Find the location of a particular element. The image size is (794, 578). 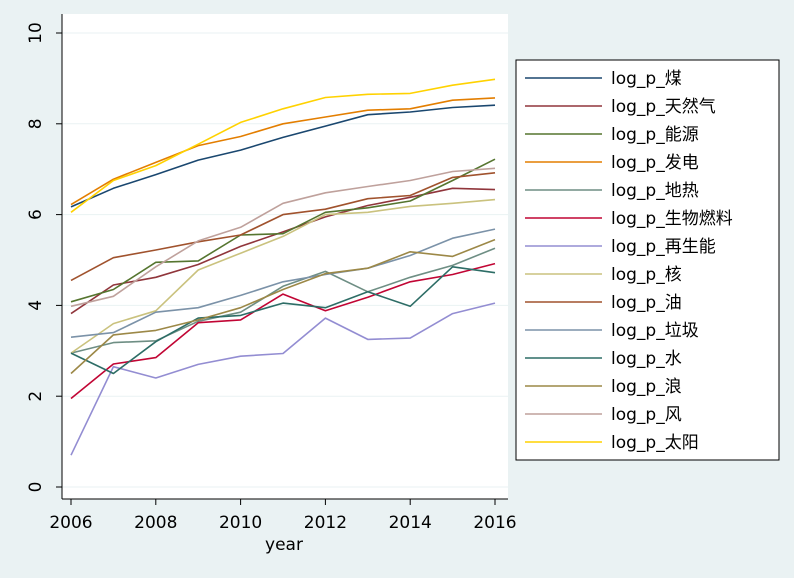

legend-item: log_p_能源 is located at coordinates (612, 135).